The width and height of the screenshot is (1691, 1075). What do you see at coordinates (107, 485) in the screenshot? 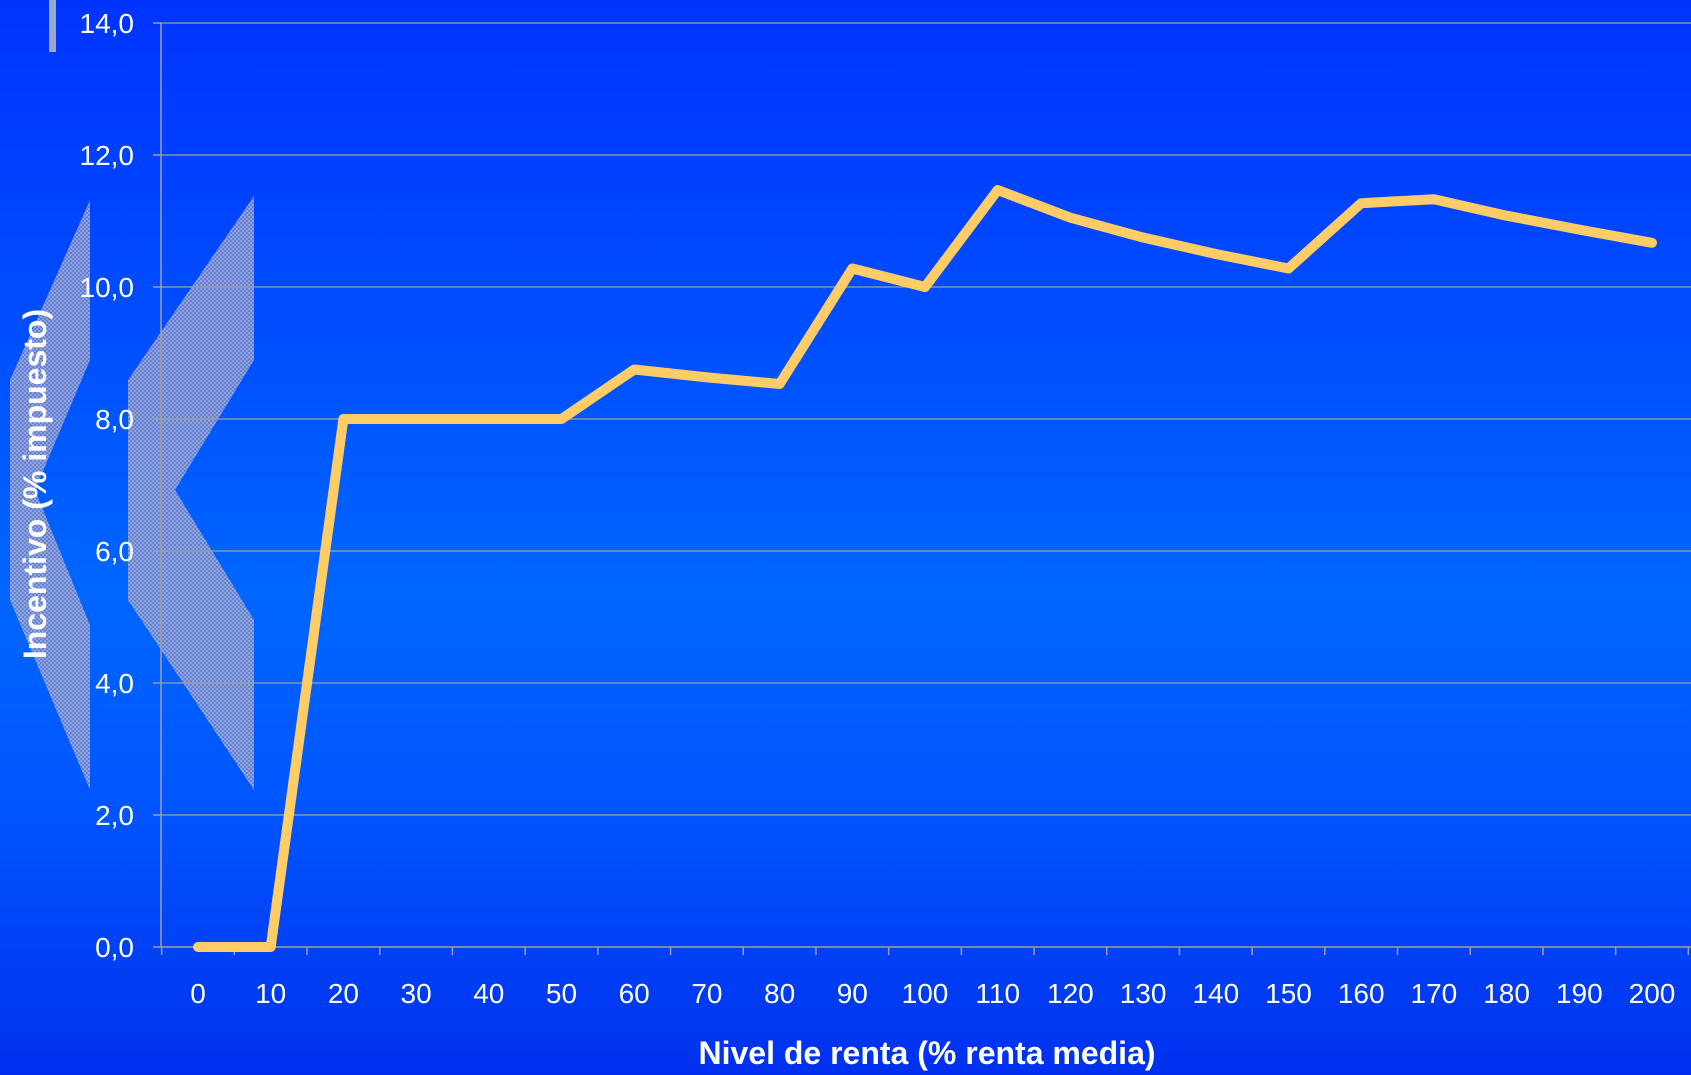
I see `y-axis-ticks: 0,0 2,0 4,0 6,0 8,0 10,0 12,0 14,0` at bounding box center [107, 485].